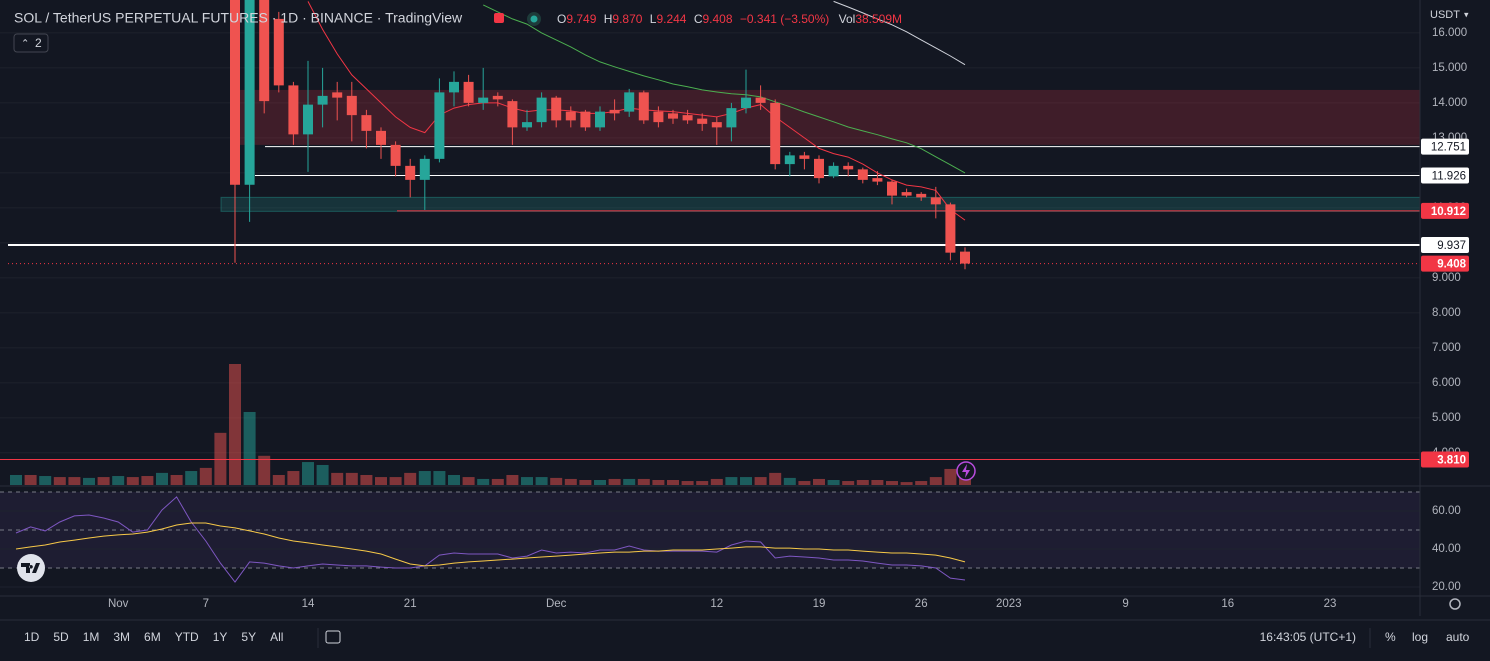 This screenshot has width=1490, height=661. What do you see at coordinates (698, 19) in the screenshot?
I see `legend-key: C` at bounding box center [698, 19].